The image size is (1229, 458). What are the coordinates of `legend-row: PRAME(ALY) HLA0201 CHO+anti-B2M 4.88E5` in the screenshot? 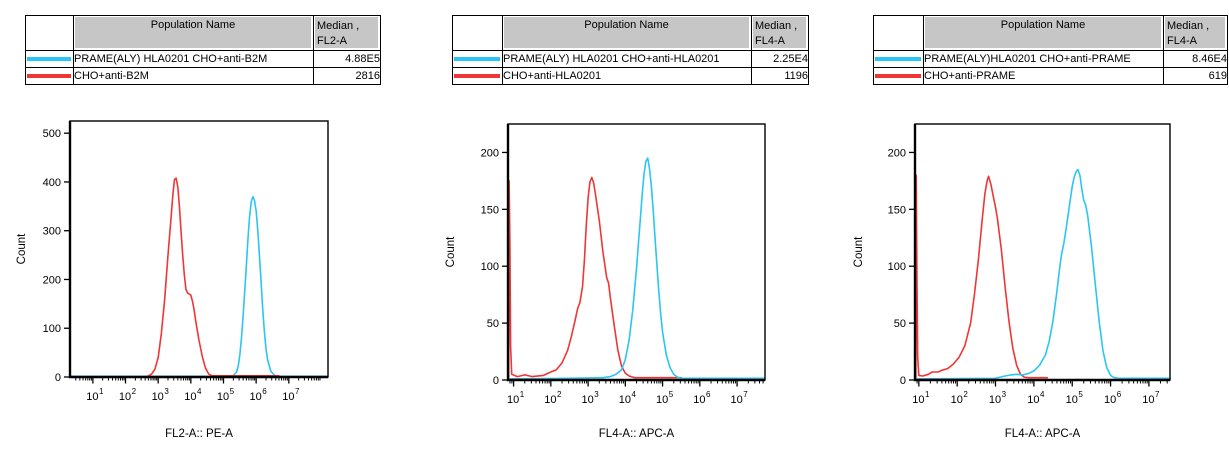 It's located at (203, 59).